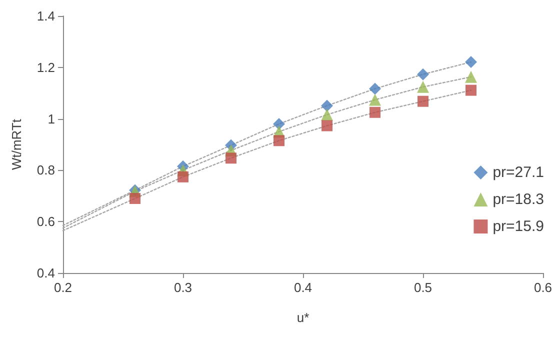 This screenshot has width=557, height=340. Describe the element at coordinates (303, 317) in the screenshot. I see `x-axis-title: u*` at that location.